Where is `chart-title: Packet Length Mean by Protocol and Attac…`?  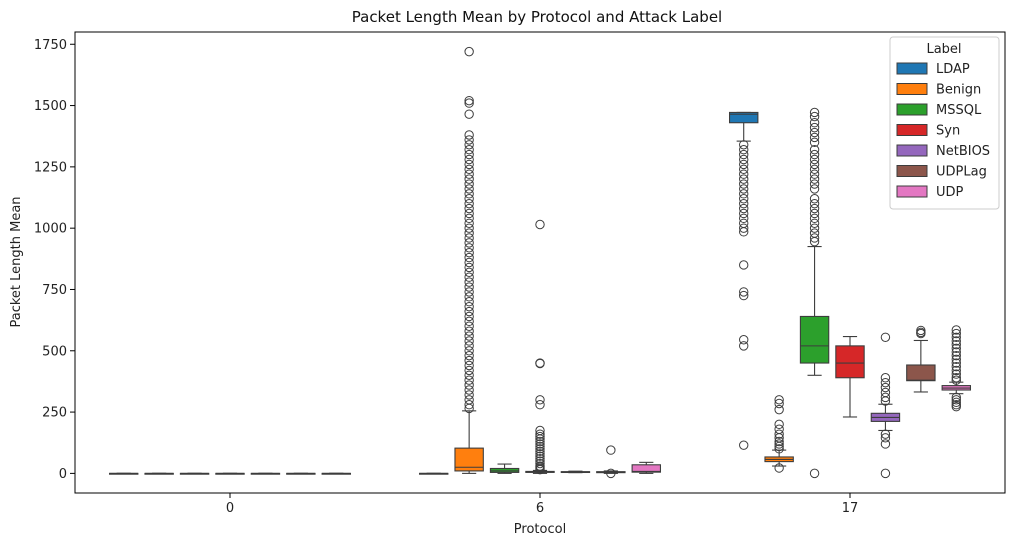 chart-title: Packet Length Mean by Protocol and Attac… is located at coordinates (537, 17).